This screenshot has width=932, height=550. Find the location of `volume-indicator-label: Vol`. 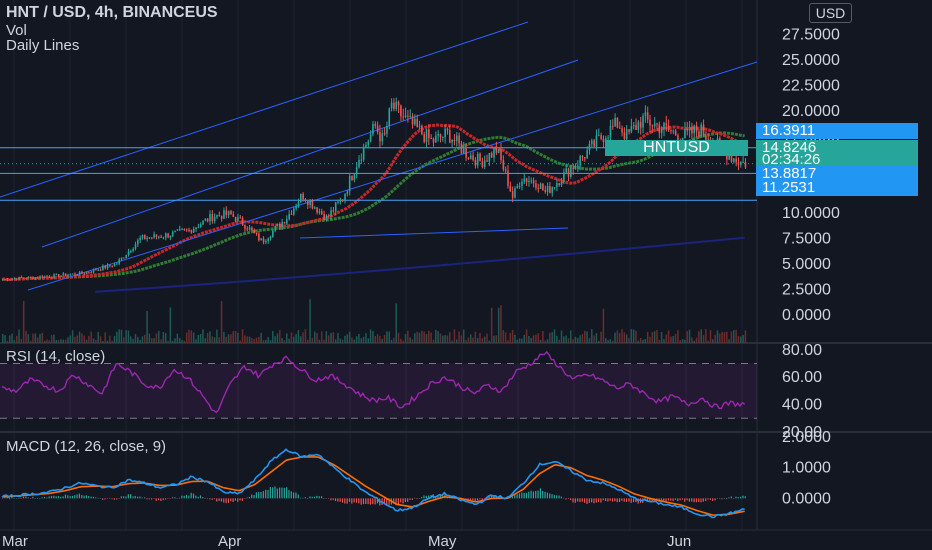

volume-indicator-label: Vol is located at coordinates (16, 30).